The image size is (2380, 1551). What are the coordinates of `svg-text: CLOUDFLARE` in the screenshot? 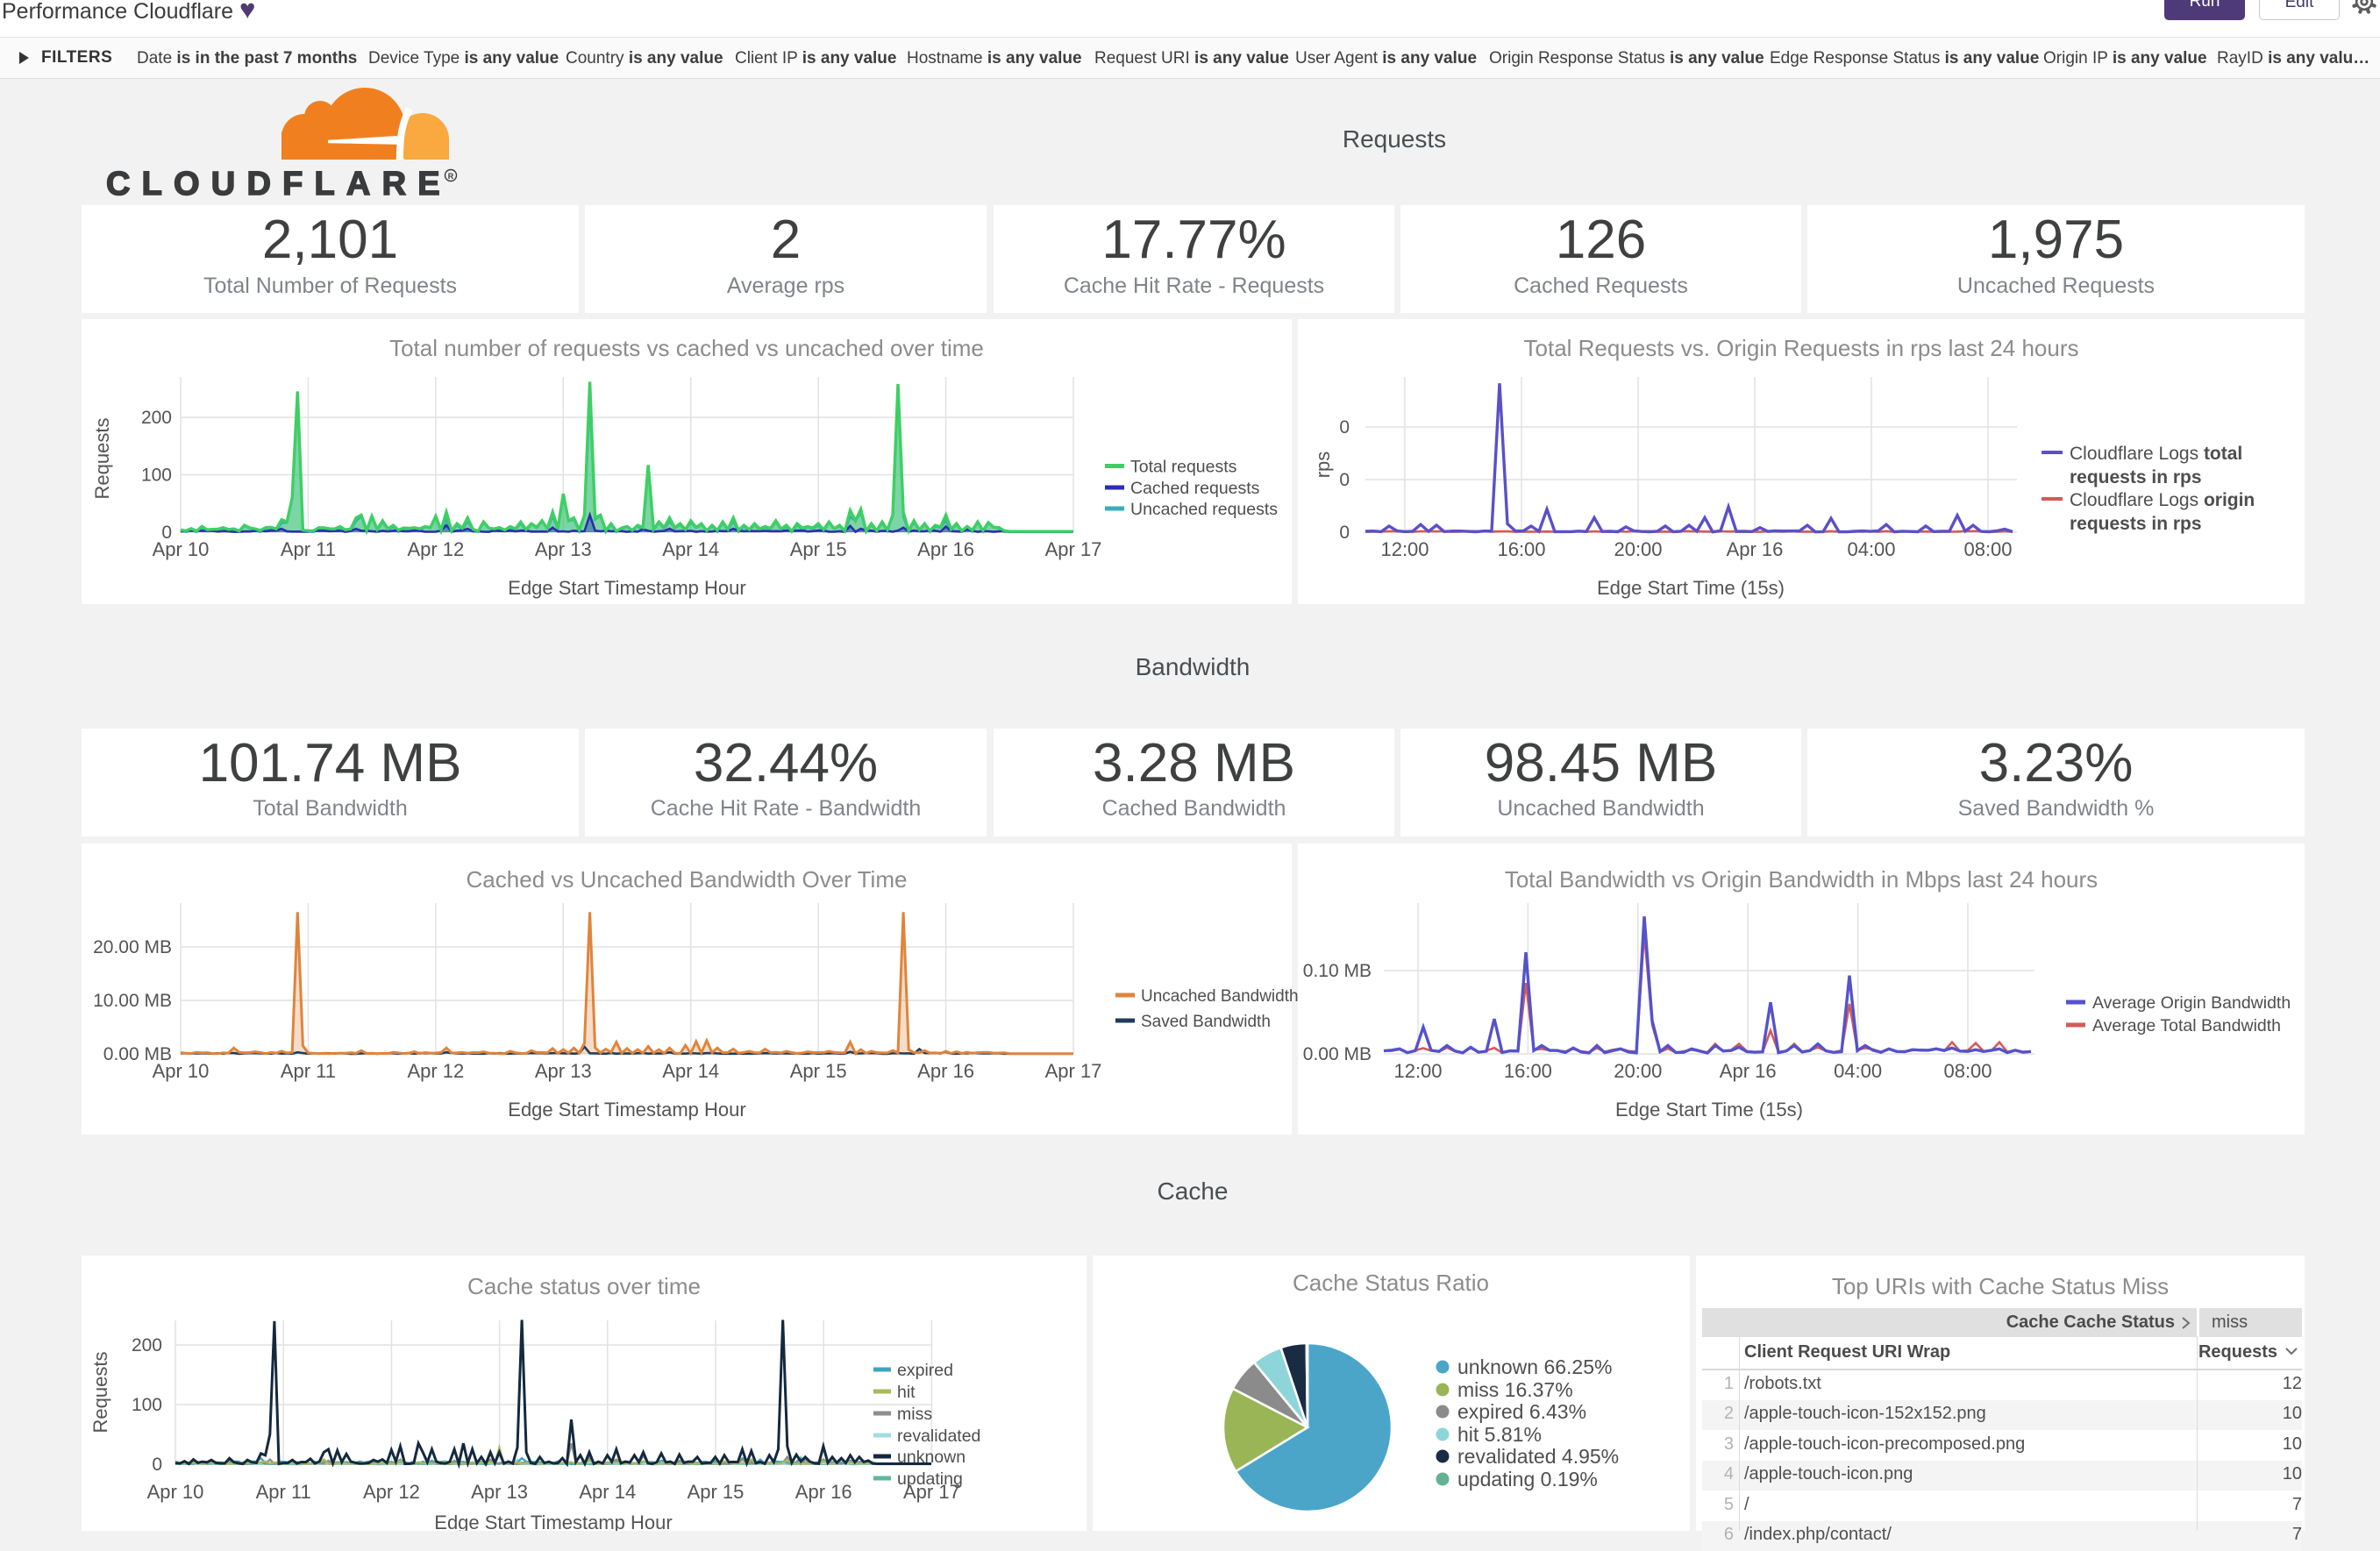 It's located at (279, 185).